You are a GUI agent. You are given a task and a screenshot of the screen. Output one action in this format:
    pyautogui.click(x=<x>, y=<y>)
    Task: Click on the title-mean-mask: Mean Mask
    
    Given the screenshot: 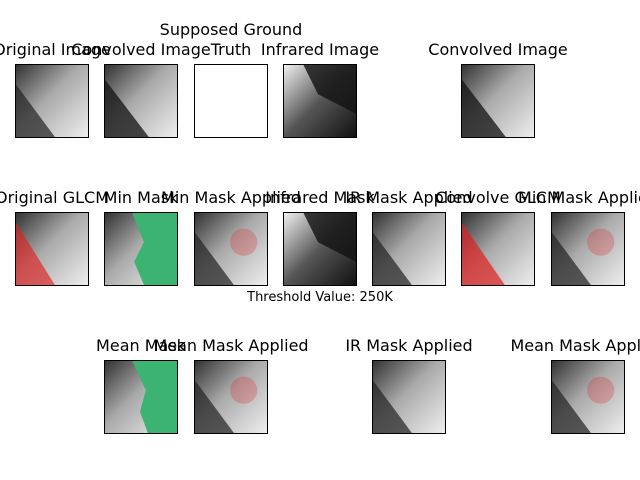 What is the action you would take?
    pyautogui.click(x=141, y=345)
    